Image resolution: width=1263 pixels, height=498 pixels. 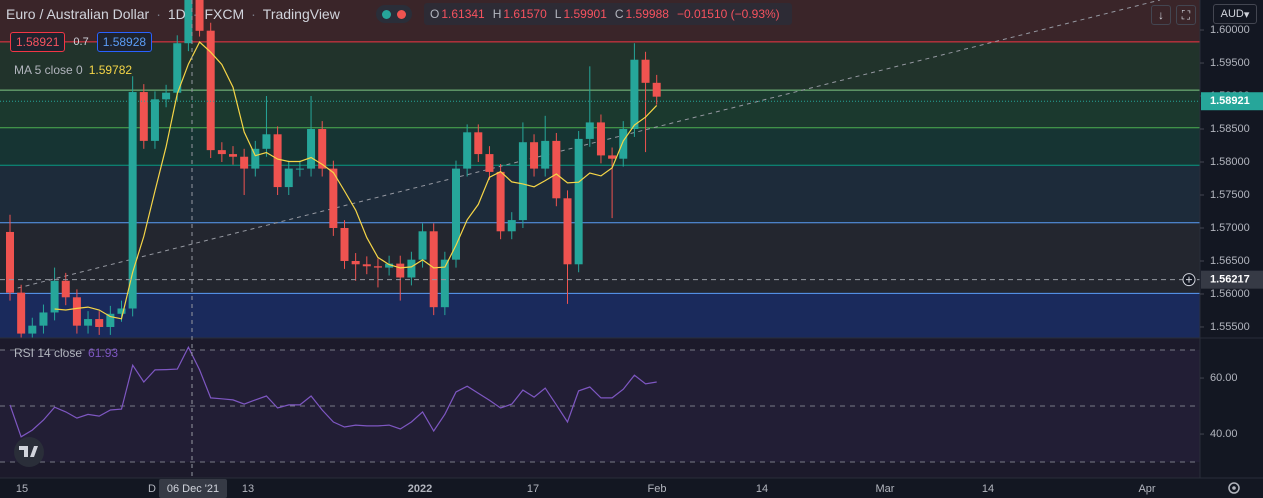 I want to click on order-panel: 1.58921 0.7 1.58928, so click(x=81, y=42).